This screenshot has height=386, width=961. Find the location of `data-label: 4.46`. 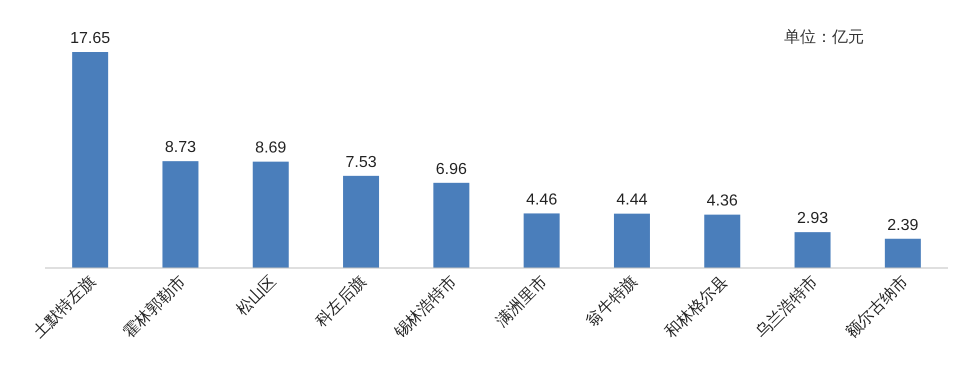

data-label: 4.46 is located at coordinates (542, 199).